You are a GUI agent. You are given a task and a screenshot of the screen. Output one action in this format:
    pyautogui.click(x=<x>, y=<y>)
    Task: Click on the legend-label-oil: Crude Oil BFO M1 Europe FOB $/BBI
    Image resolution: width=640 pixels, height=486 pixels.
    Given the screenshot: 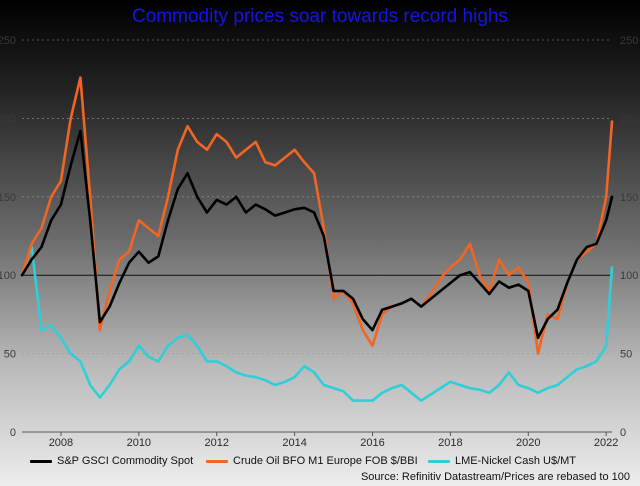 What is the action you would take?
    pyautogui.click(x=325, y=461)
    